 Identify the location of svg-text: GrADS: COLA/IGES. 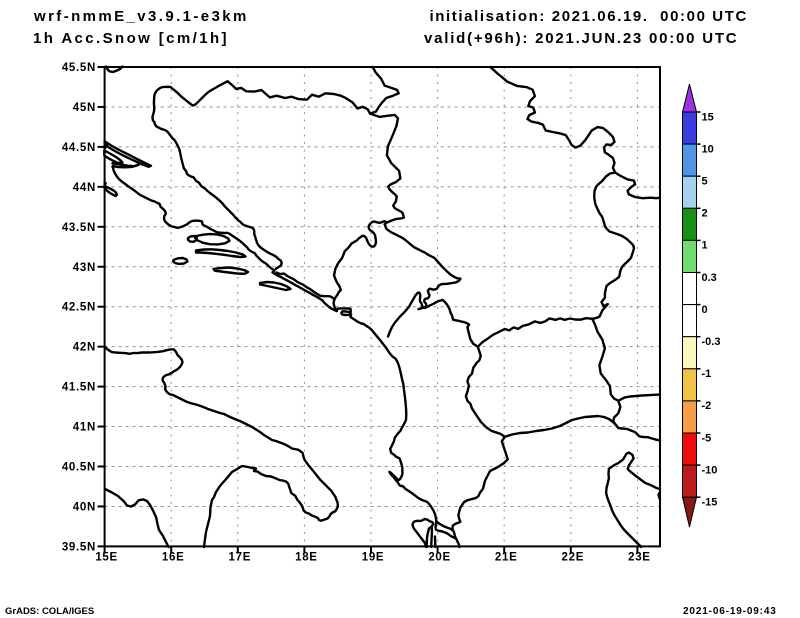
(49, 611).